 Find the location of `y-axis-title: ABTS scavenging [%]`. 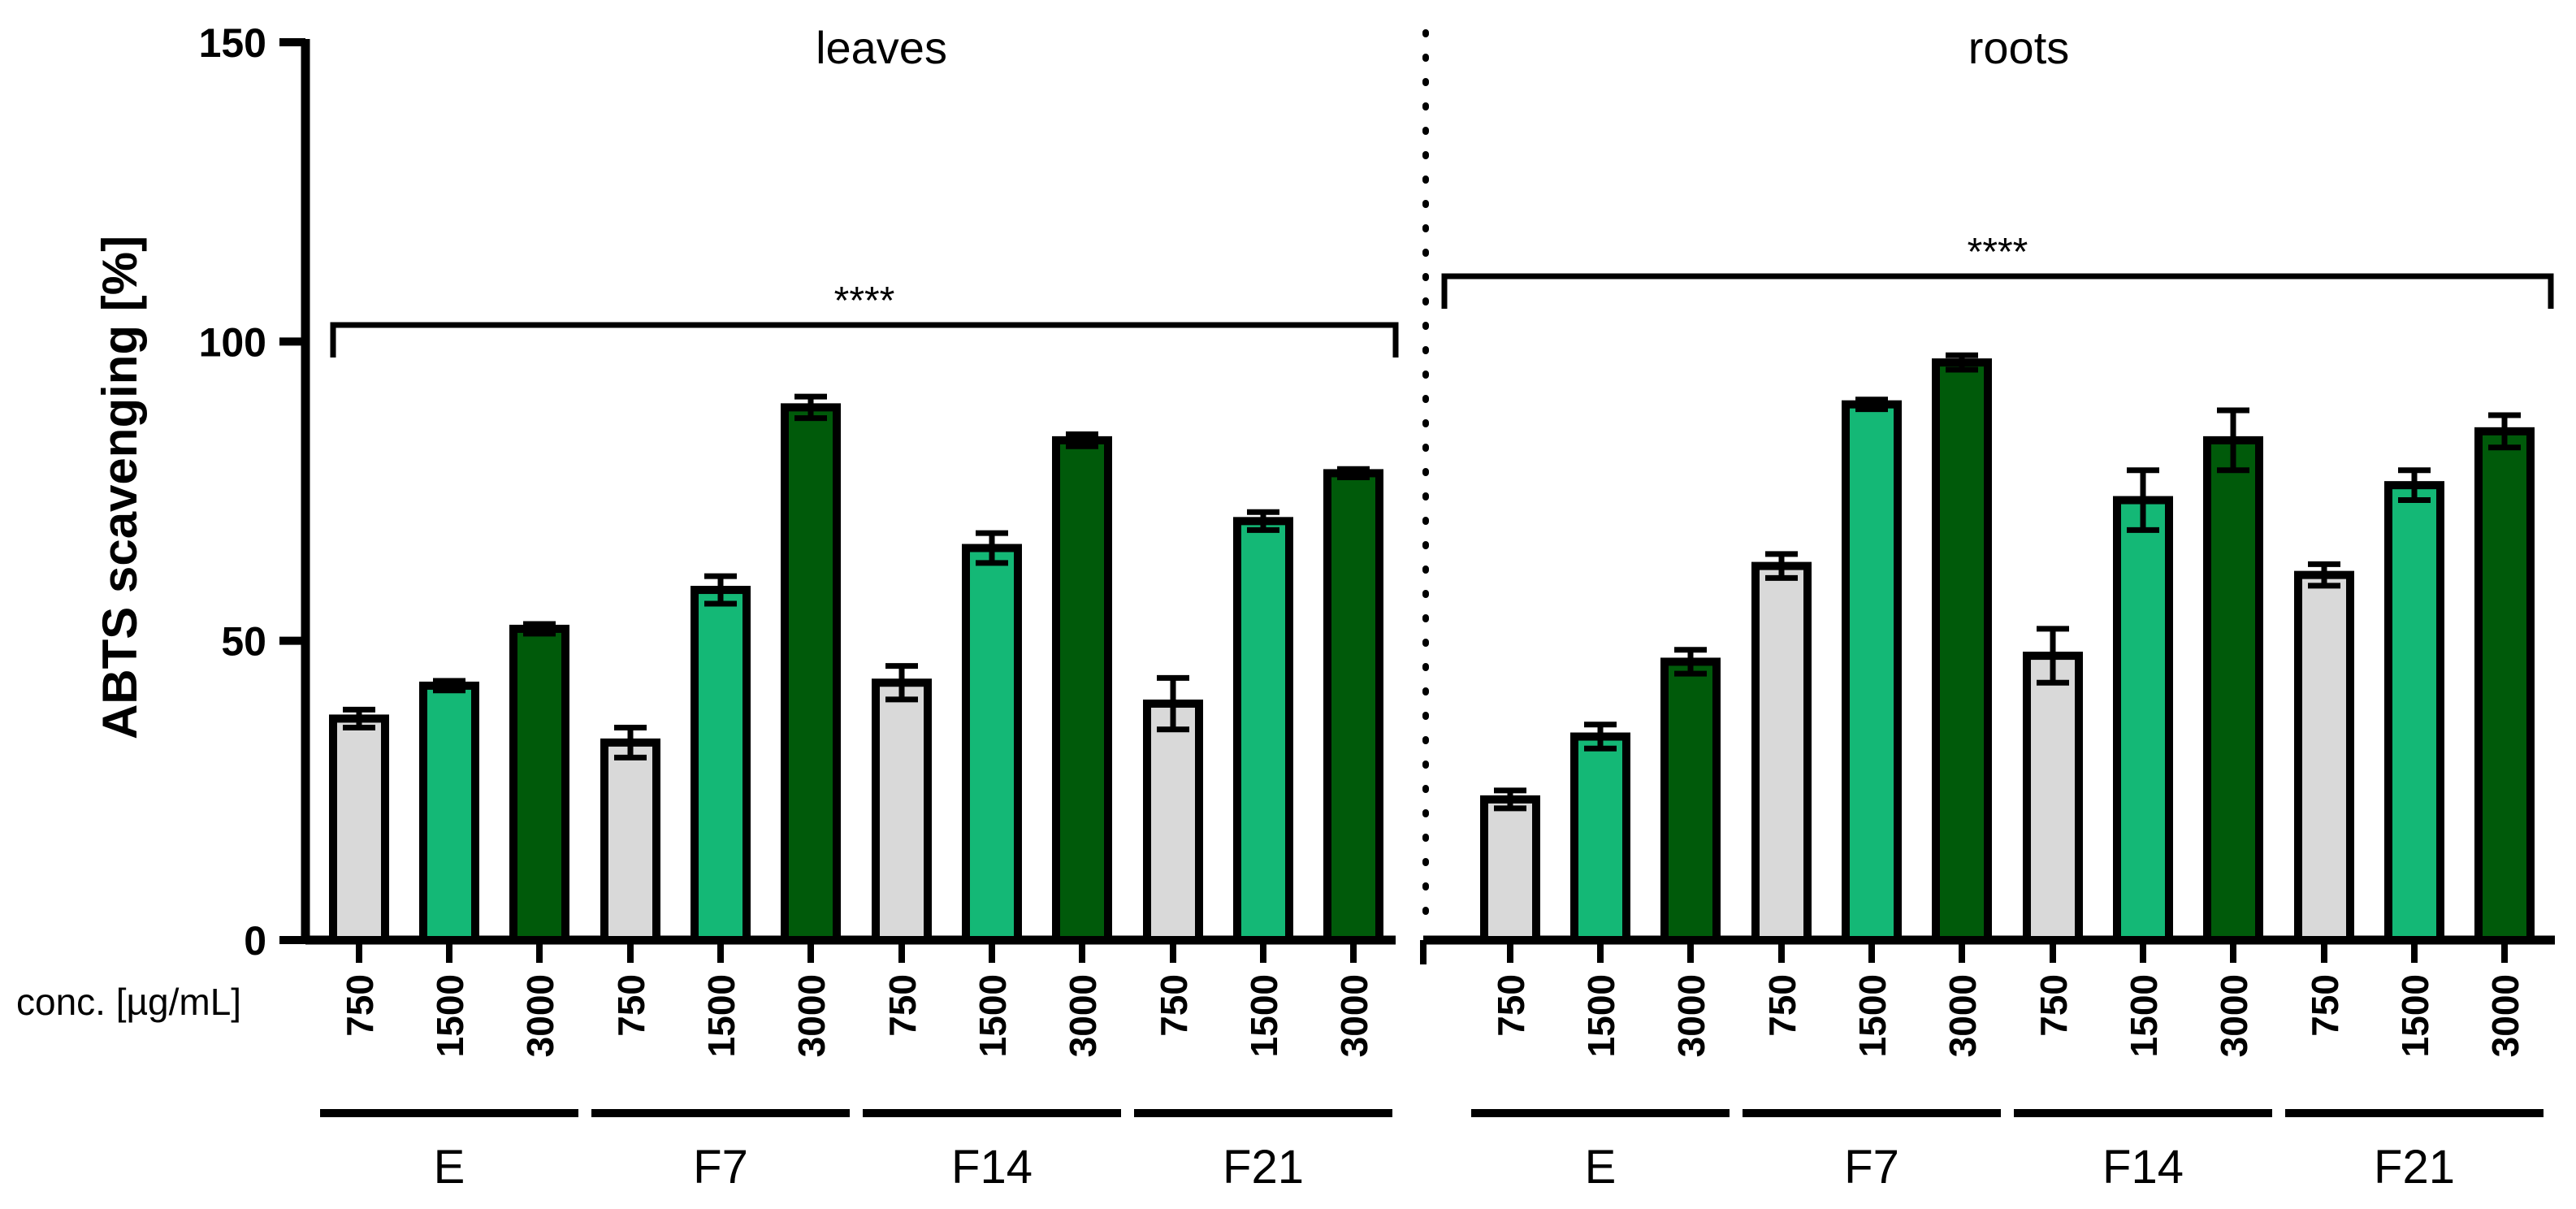

y-axis-title: ABTS scavenging [%] is located at coordinates (120, 487).